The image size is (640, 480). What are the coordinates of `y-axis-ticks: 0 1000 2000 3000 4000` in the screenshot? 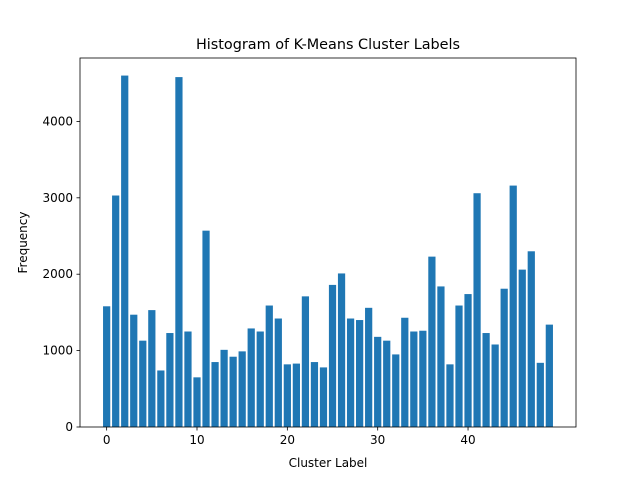 It's located at (61, 274).